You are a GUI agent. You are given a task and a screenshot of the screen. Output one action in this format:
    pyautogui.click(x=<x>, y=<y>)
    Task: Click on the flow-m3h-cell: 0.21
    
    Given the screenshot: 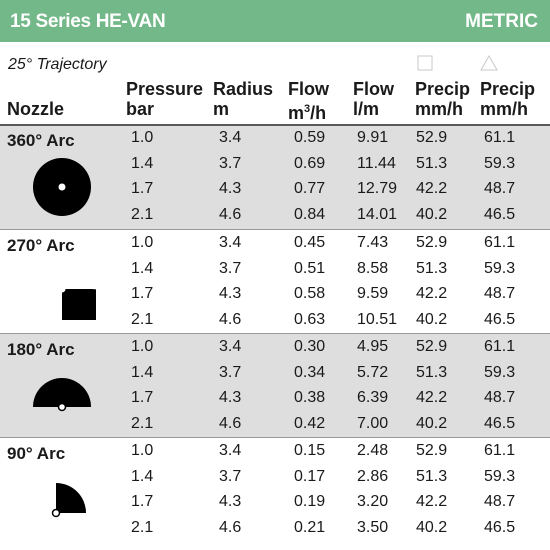 What is the action you would take?
    pyautogui.click(x=310, y=527)
    